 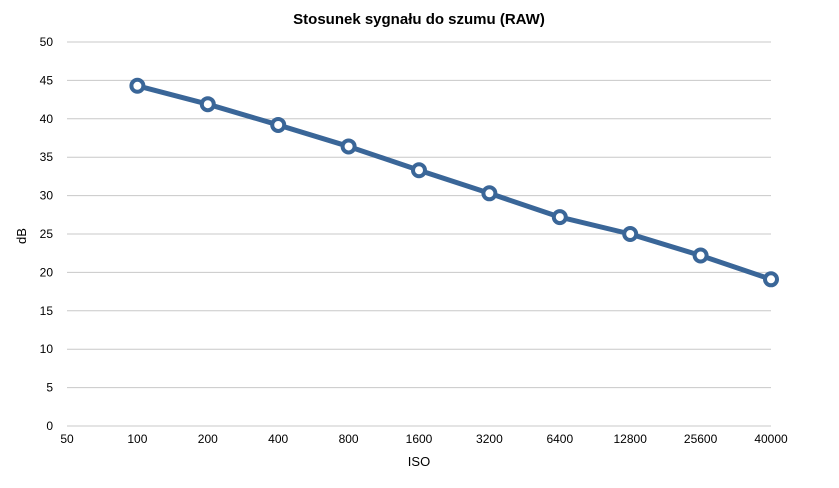 What do you see at coordinates (67, 439) in the screenshot?
I see `x-tick-label: 50` at bounding box center [67, 439].